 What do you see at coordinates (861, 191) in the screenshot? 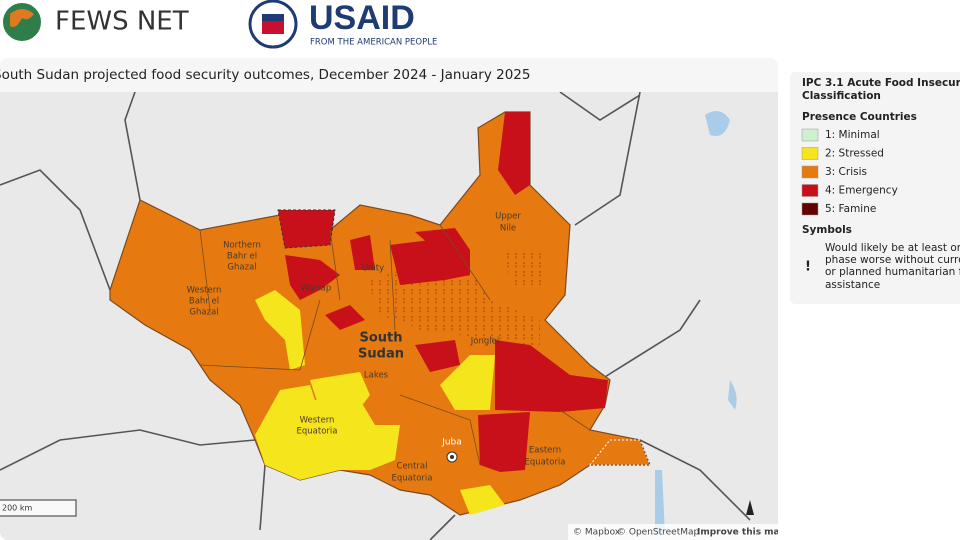
I see `legend-label: 4: Emergency` at bounding box center [861, 191].